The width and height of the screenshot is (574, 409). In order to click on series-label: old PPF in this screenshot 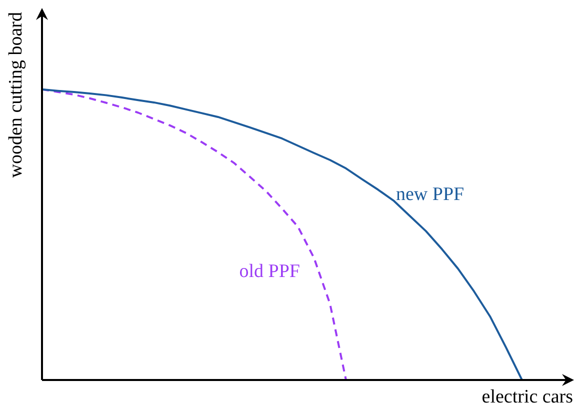, I will do `click(269, 271)`.